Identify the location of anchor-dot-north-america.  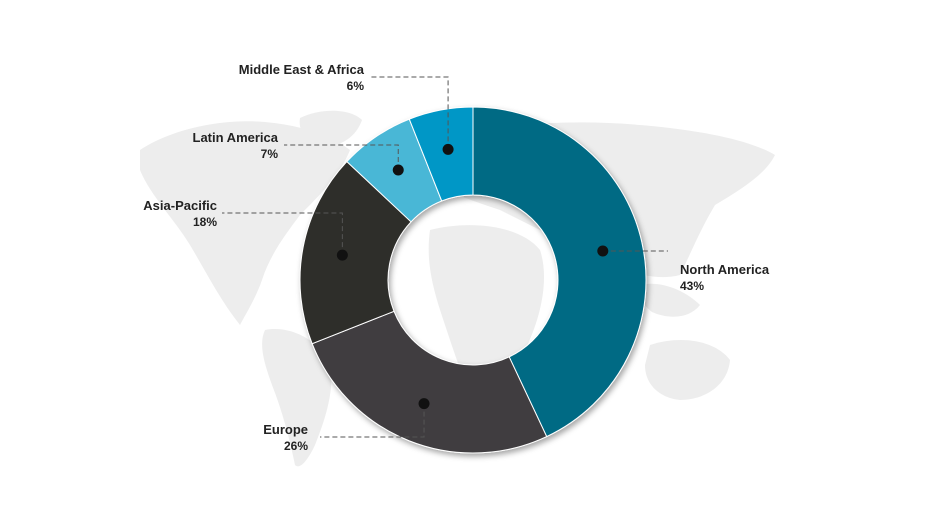
(603, 251).